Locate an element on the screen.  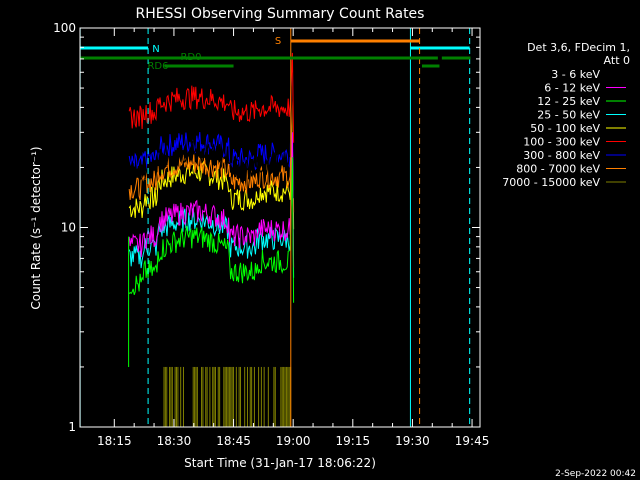
flag-label-rd0: RD0 is located at coordinates (190, 57).